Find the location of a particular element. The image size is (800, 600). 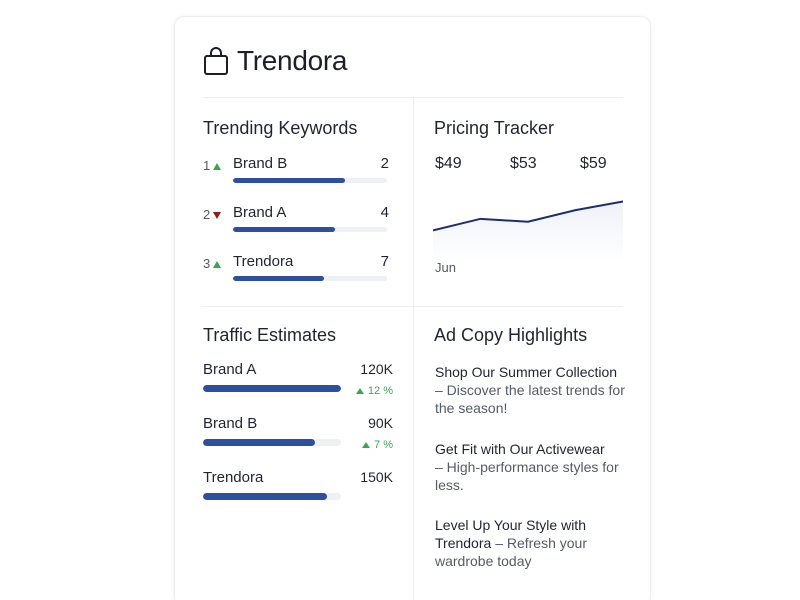

keyword-name: Brand B is located at coordinates (260, 163).